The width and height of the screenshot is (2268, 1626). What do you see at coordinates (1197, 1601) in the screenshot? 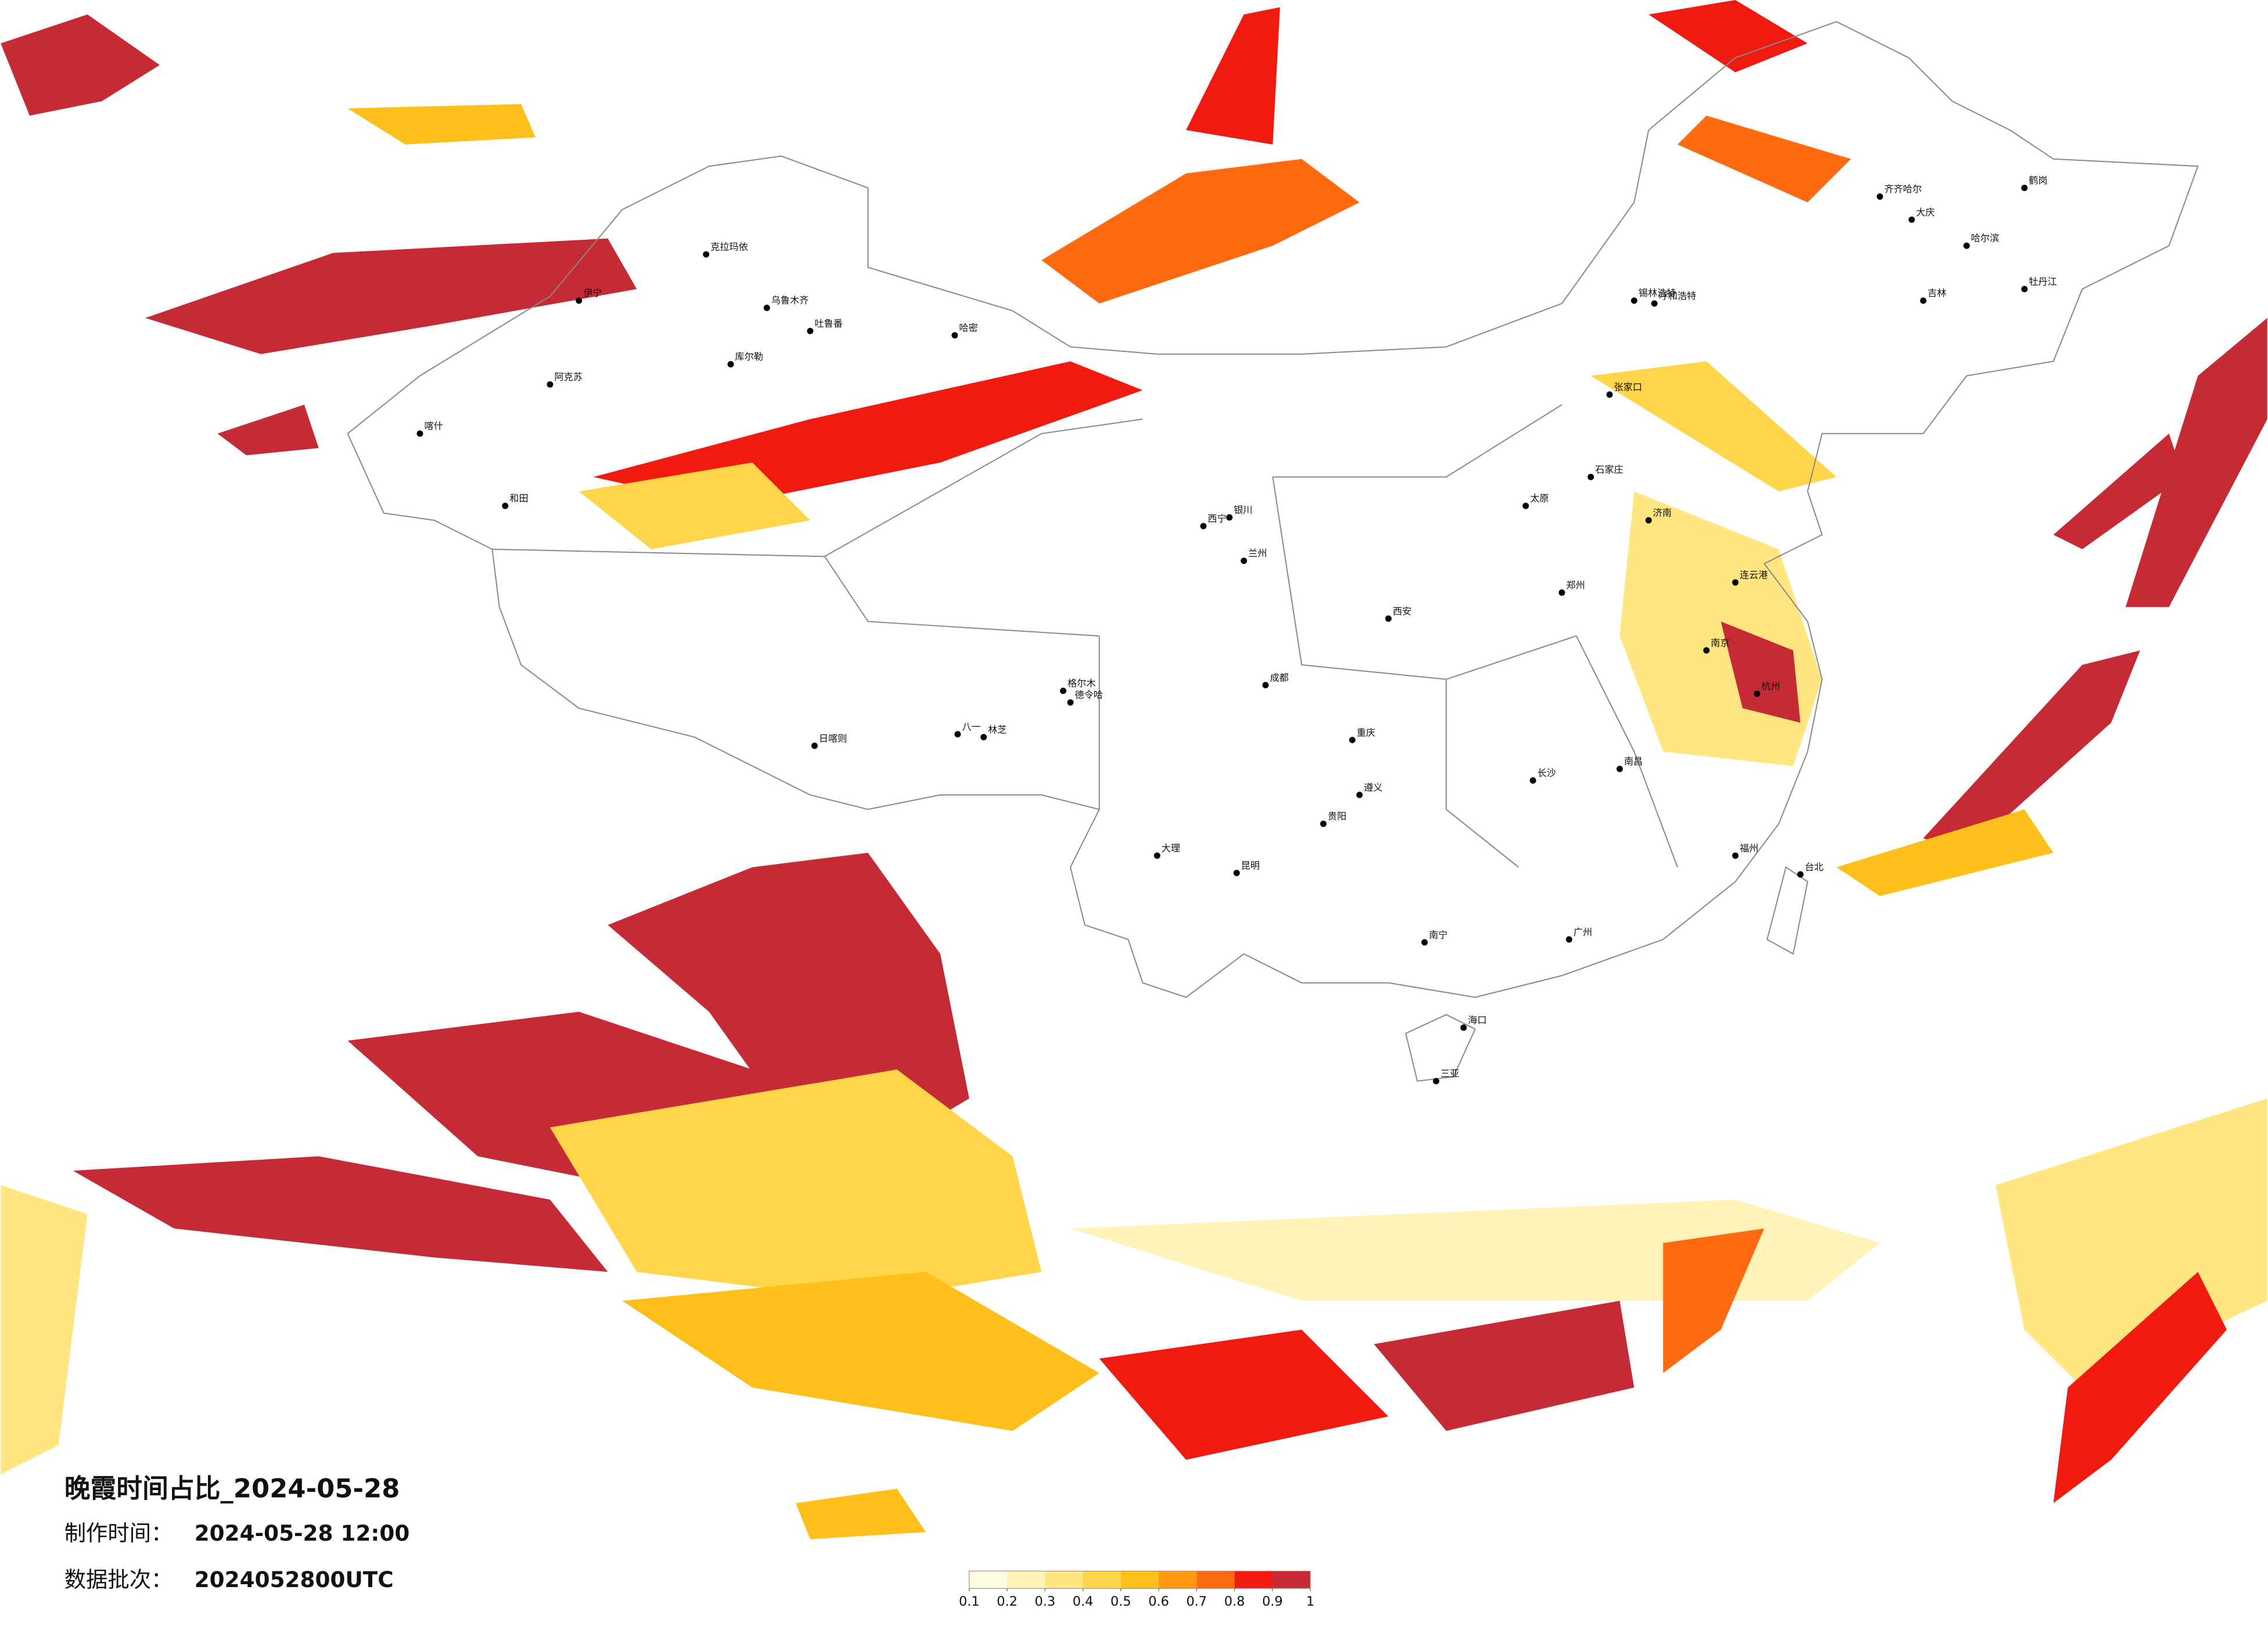
I see `colorbar-tick-label: 0.7` at bounding box center [1197, 1601].